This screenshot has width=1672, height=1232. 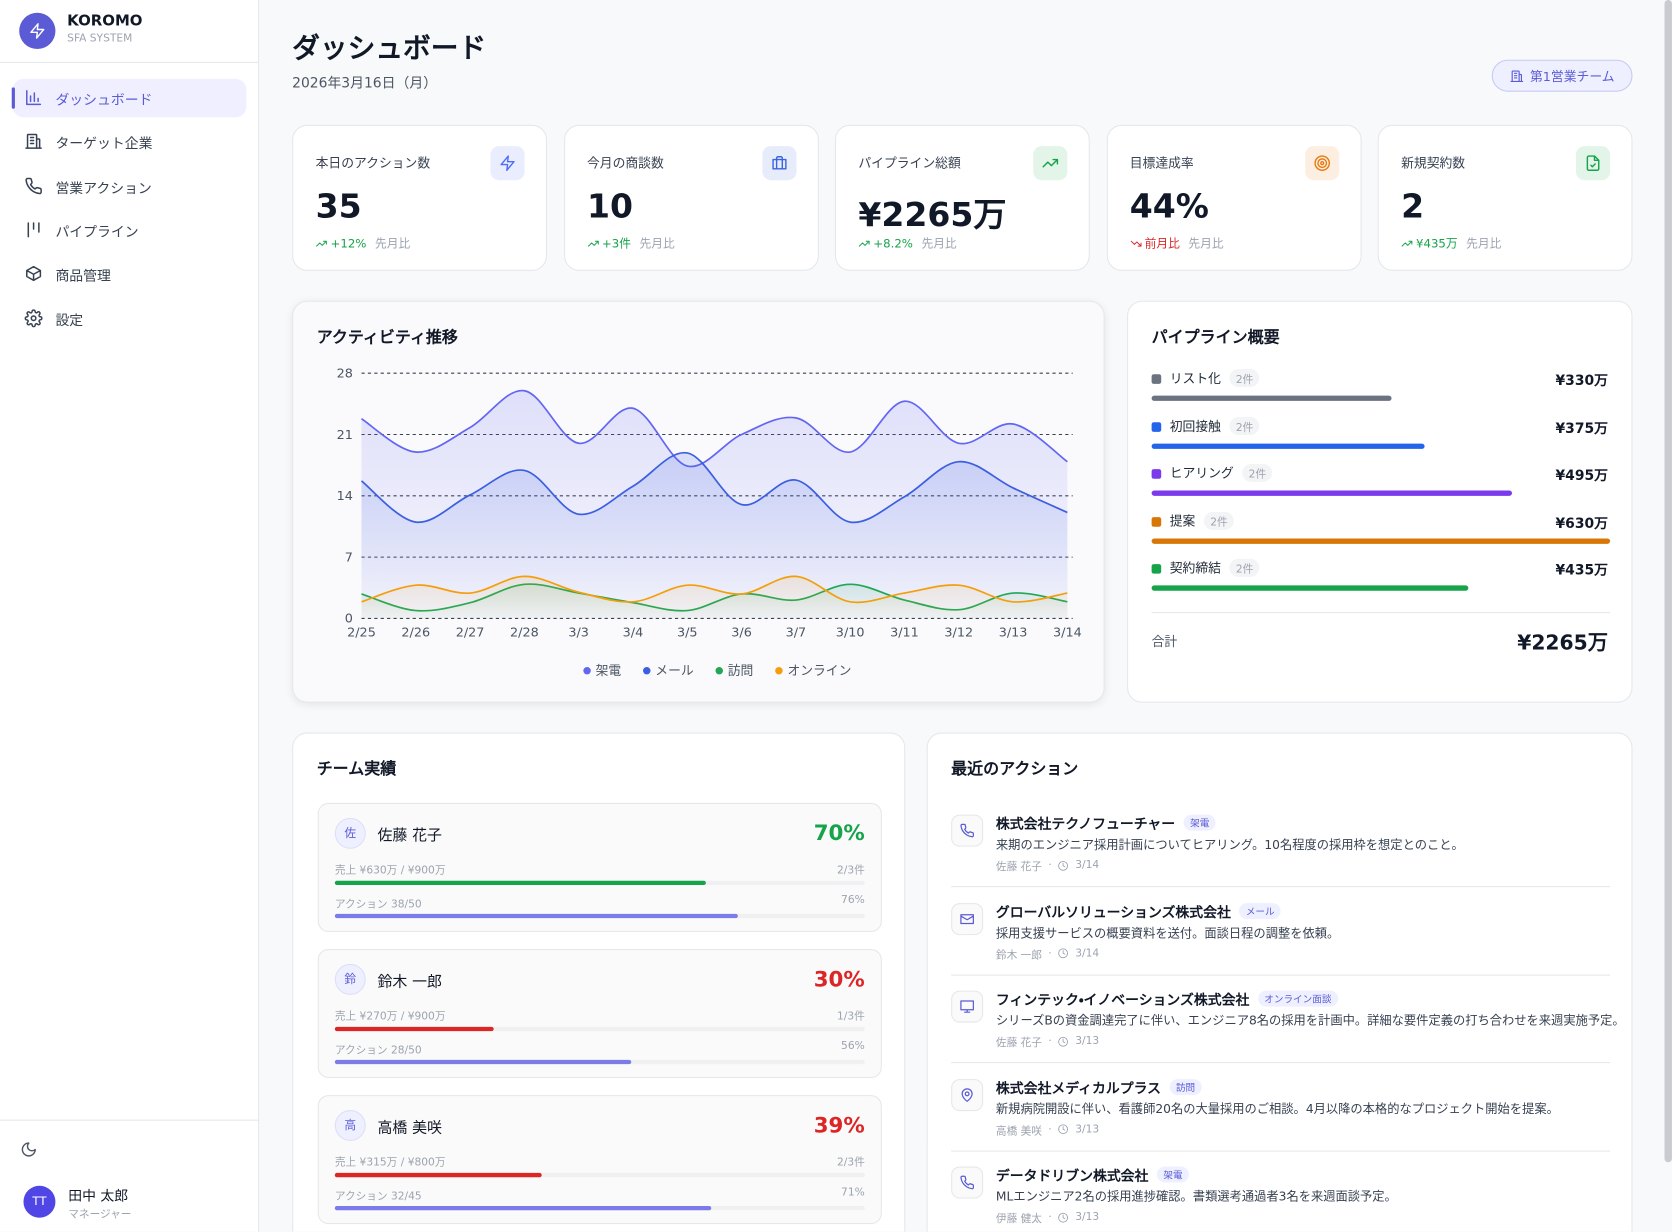 What do you see at coordinates (1221, 473) in the screenshot?
I see `stage-row: ヒアリング 2件` at bounding box center [1221, 473].